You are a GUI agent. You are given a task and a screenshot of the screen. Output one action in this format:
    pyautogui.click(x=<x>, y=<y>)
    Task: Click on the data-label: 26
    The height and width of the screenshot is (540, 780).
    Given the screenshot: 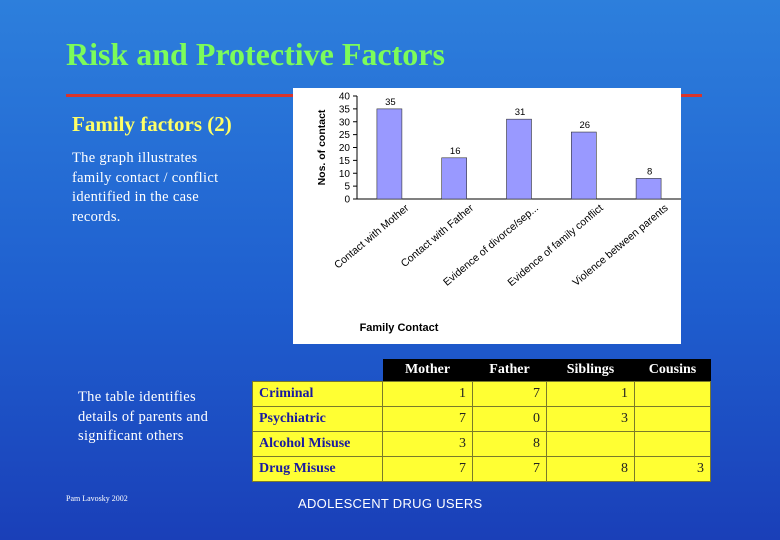 What is the action you would take?
    pyautogui.click(x=585, y=125)
    